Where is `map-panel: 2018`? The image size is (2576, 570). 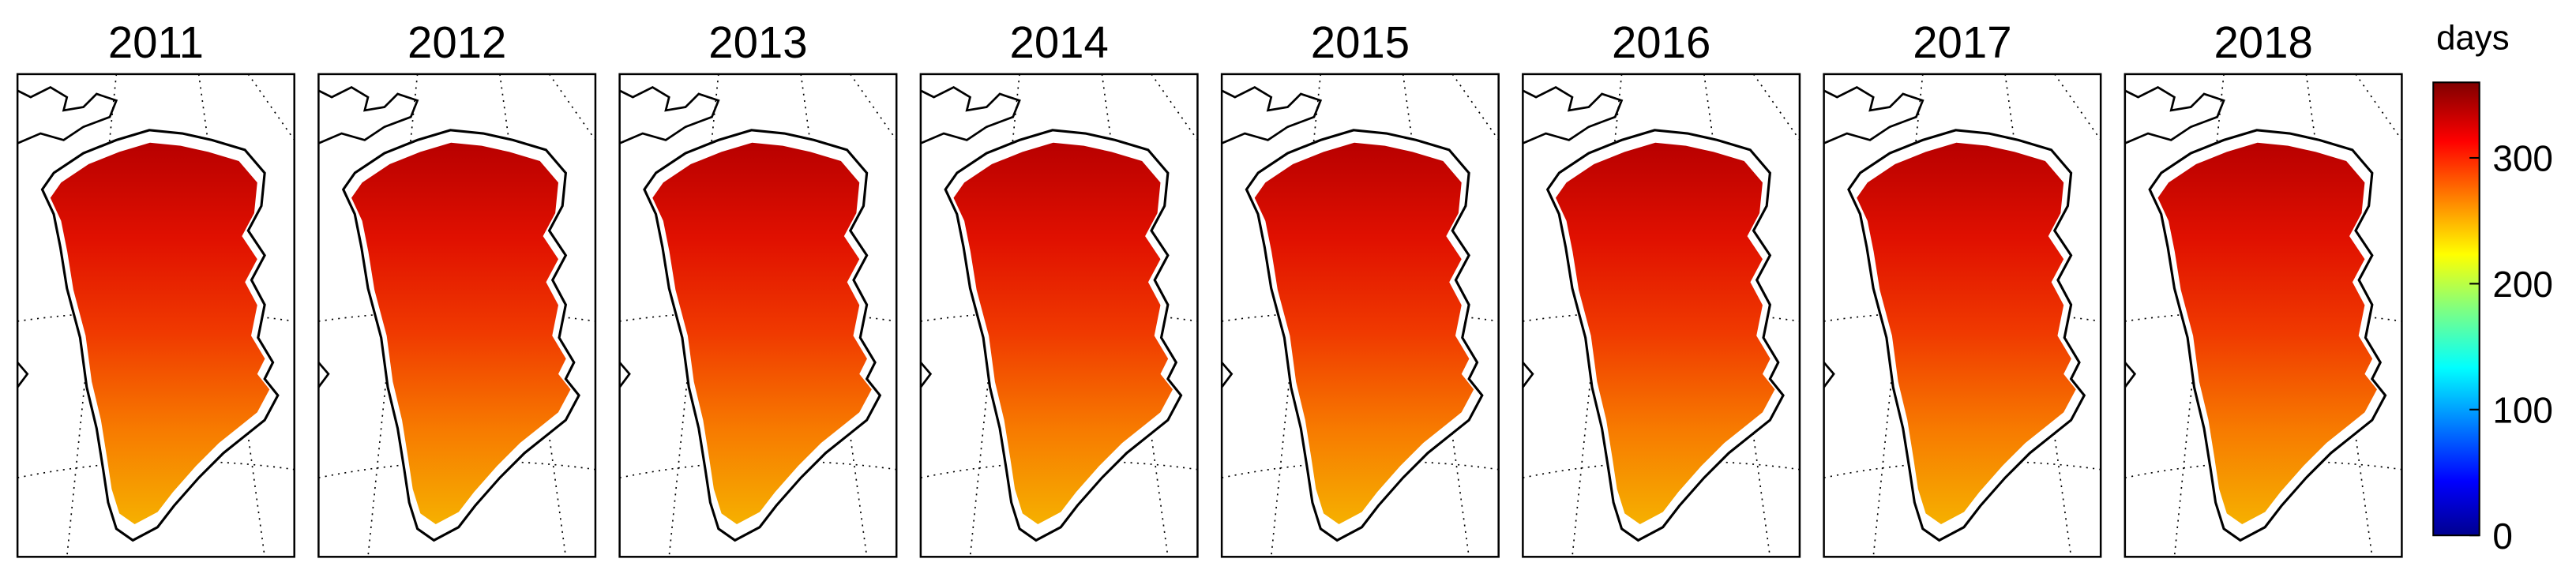
map-panel: 2018 is located at coordinates (2263, 287).